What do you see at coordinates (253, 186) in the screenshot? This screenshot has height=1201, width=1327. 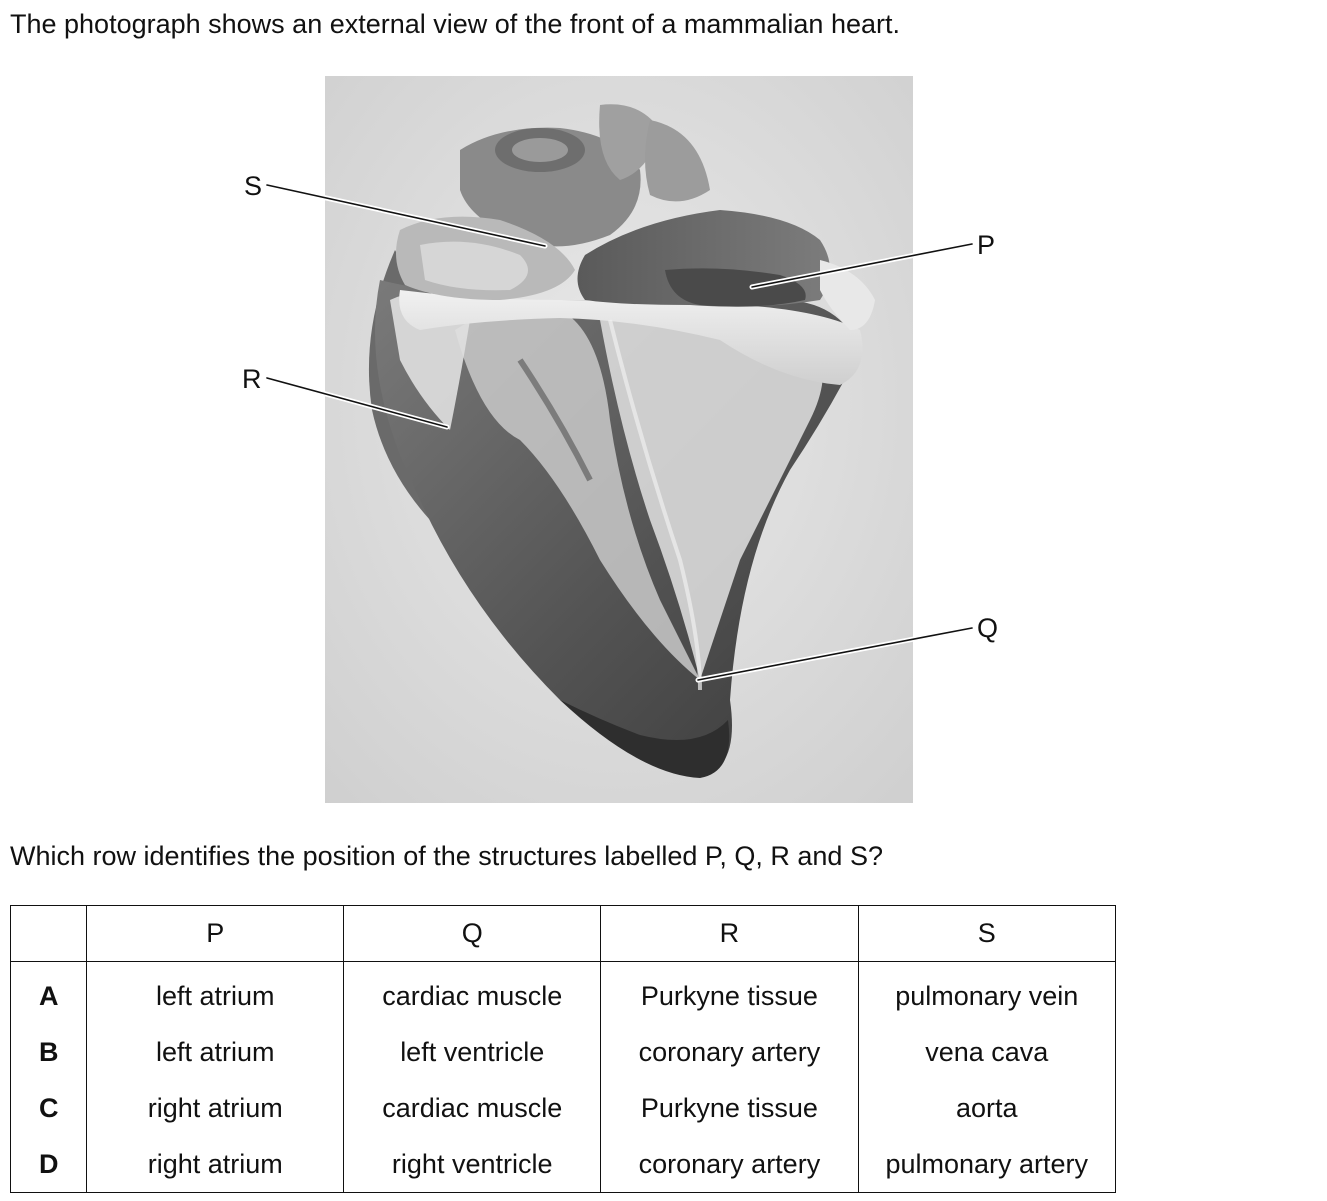 I see `label-s: S` at bounding box center [253, 186].